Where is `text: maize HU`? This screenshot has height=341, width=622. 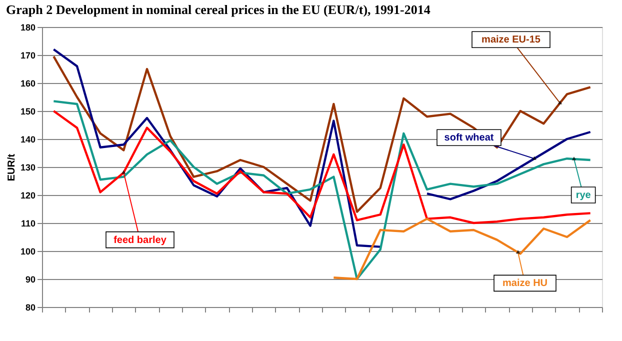 text: maize HU is located at coordinates (525, 284).